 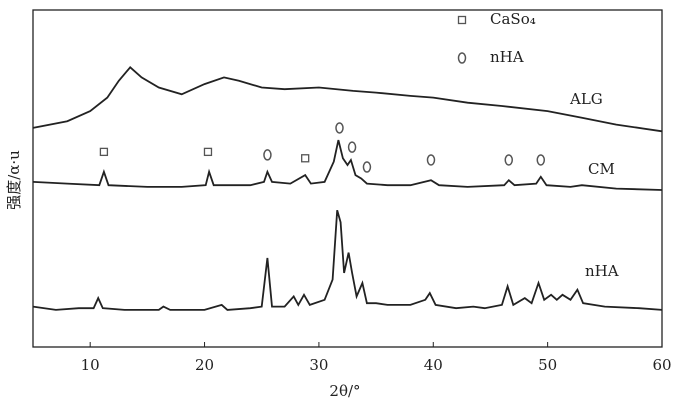 I want to click on x-tick-label: 30, so click(x=318, y=365).